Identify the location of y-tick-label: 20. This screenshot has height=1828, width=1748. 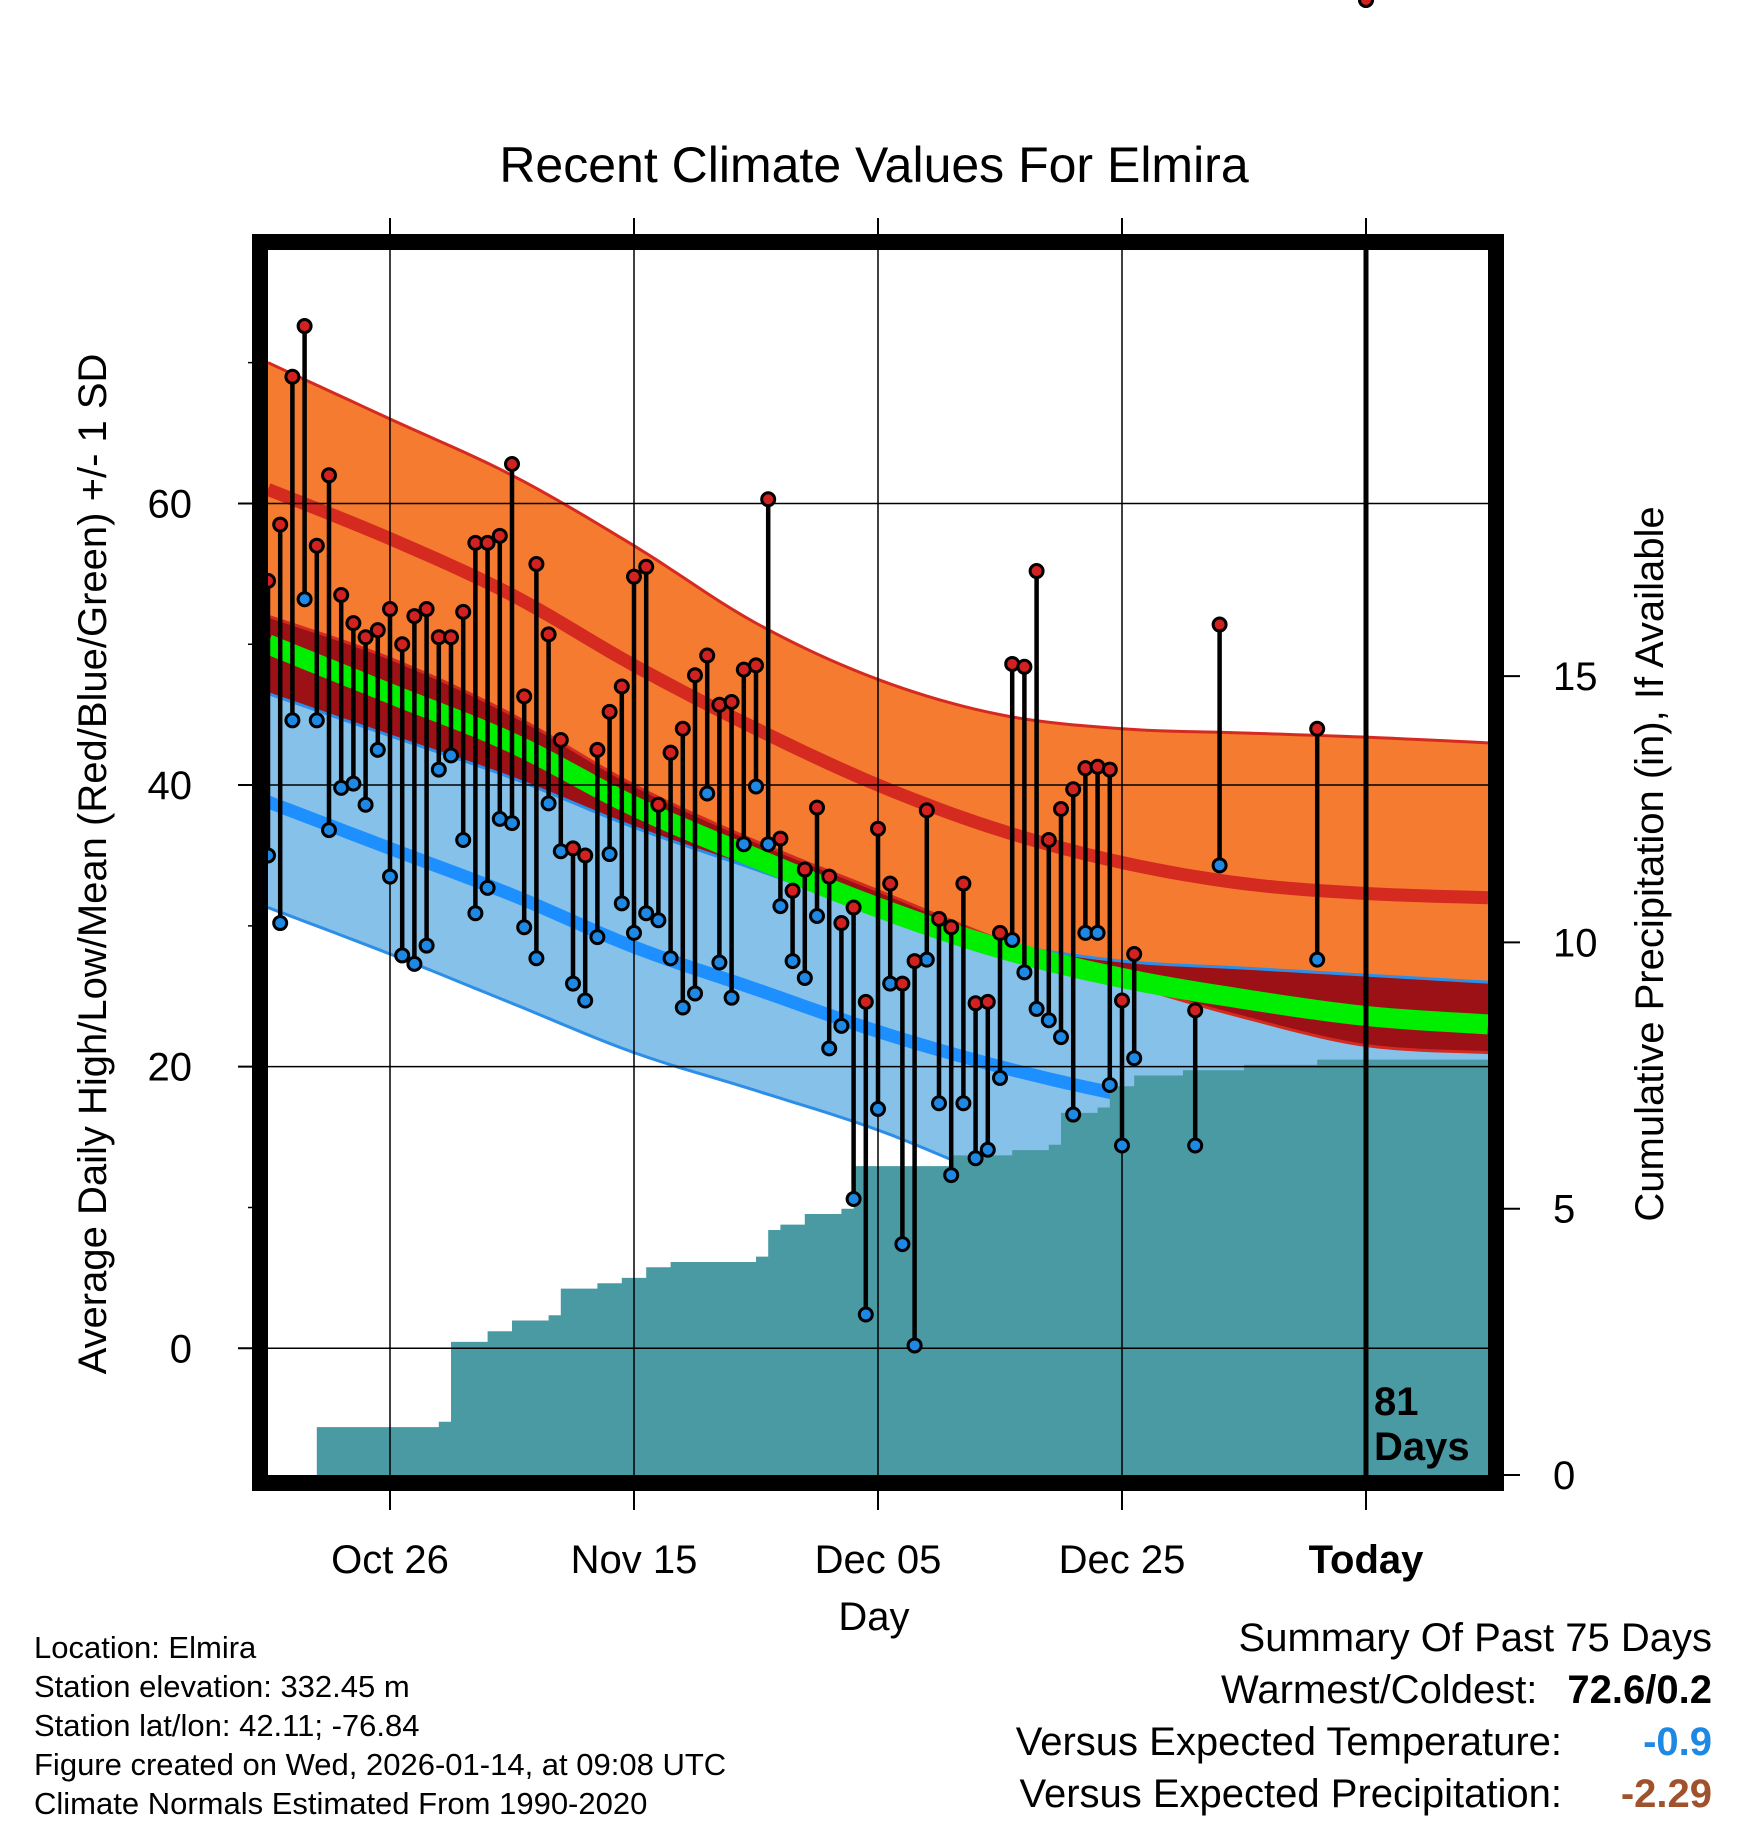
(170, 1068).